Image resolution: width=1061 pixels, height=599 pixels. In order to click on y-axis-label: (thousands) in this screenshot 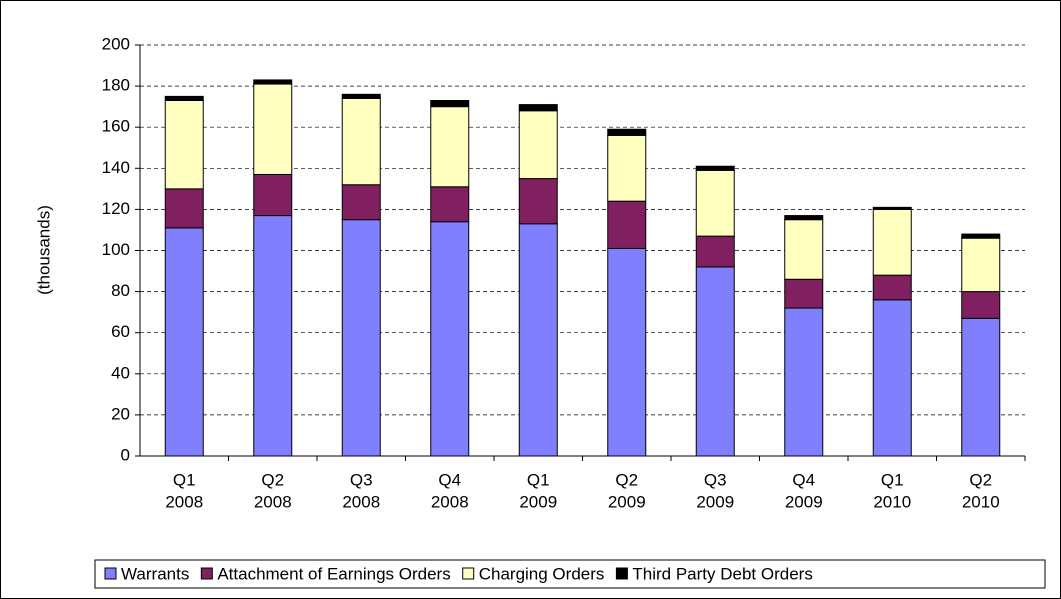, I will do `click(43, 250)`.